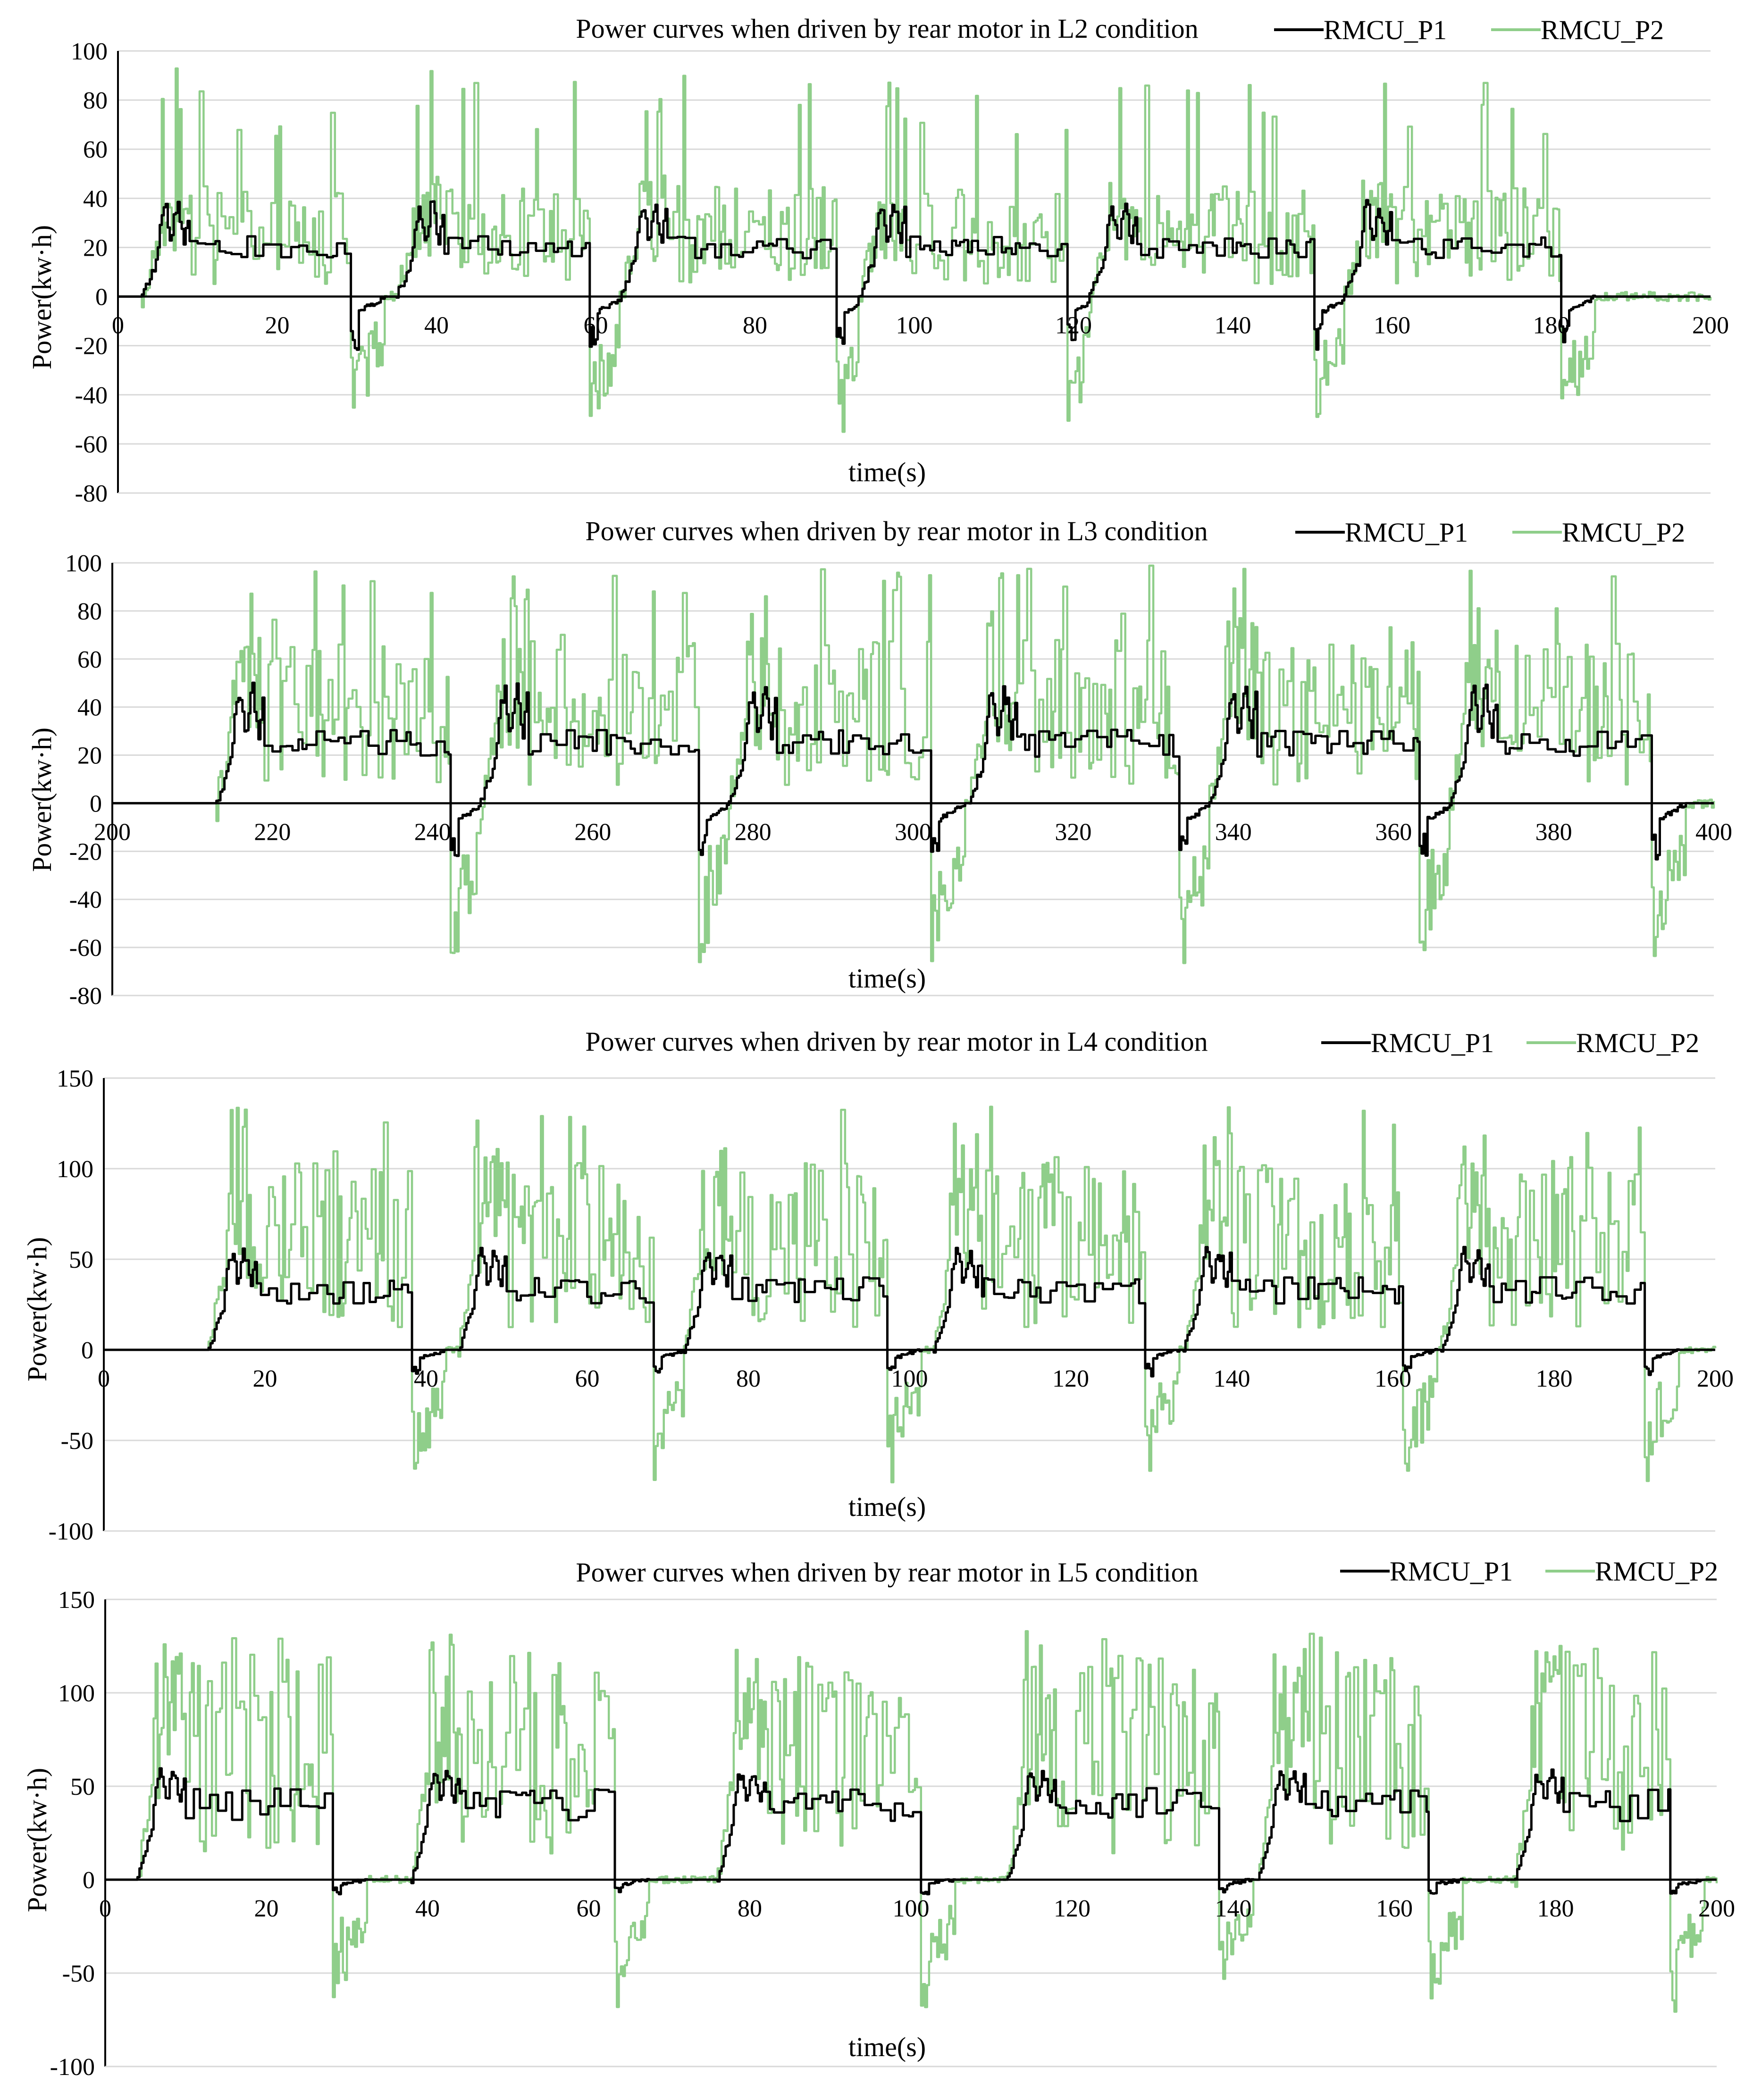 The height and width of the screenshot is (2100, 1753). I want to click on y-tick-label: -50, so click(78, 1973).